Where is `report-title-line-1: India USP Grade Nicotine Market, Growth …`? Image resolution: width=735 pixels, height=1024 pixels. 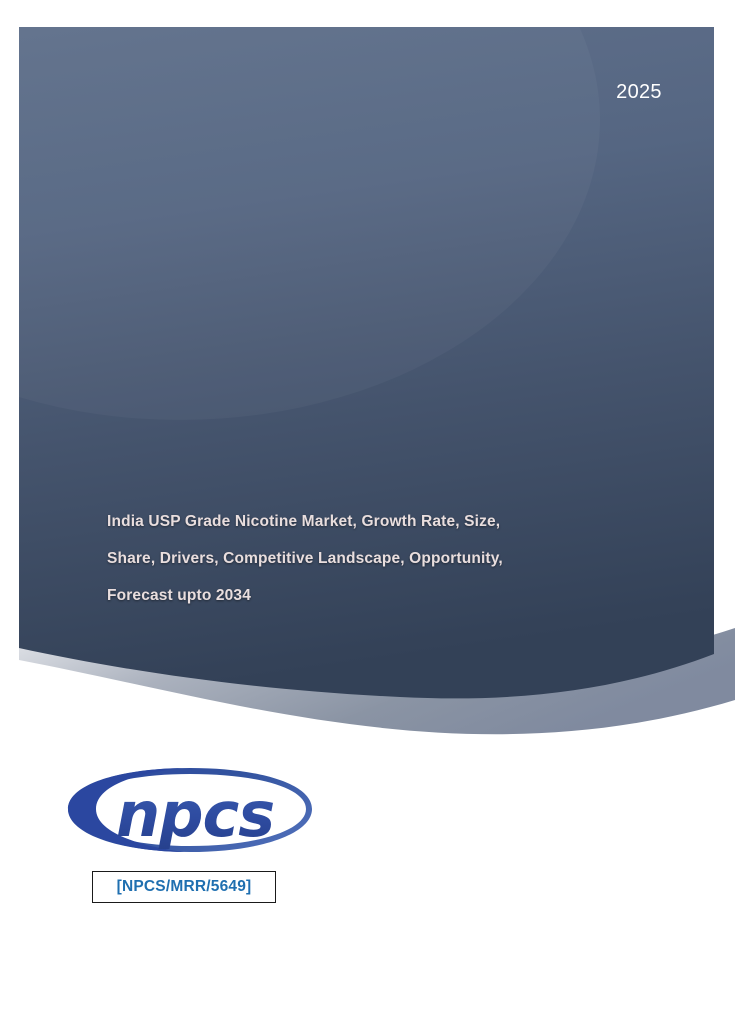
report-title-line-1: India USP Grade Nicotine Market, Growth … is located at coordinates (304, 521).